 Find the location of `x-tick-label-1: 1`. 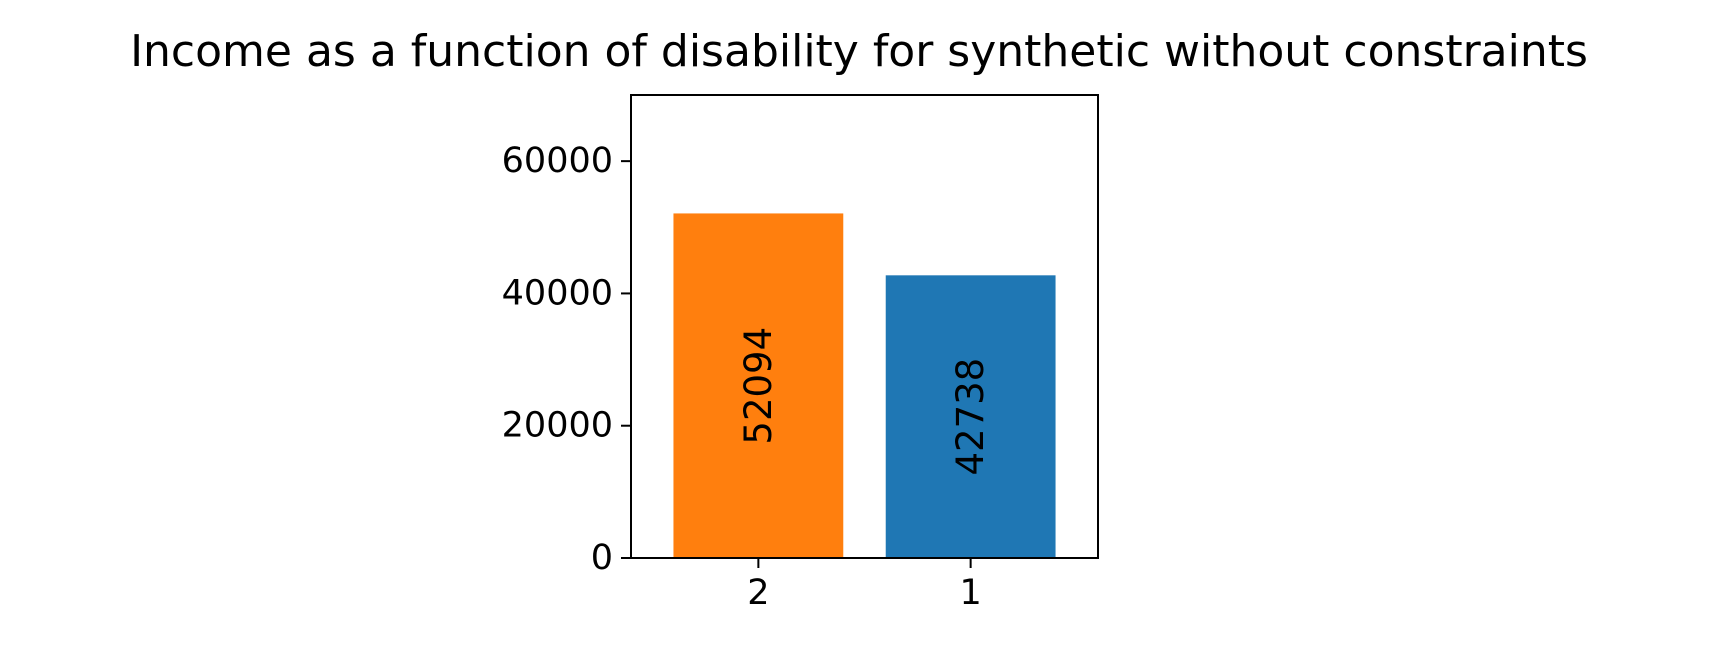

x-tick-label-1: 1 is located at coordinates (970, 593).